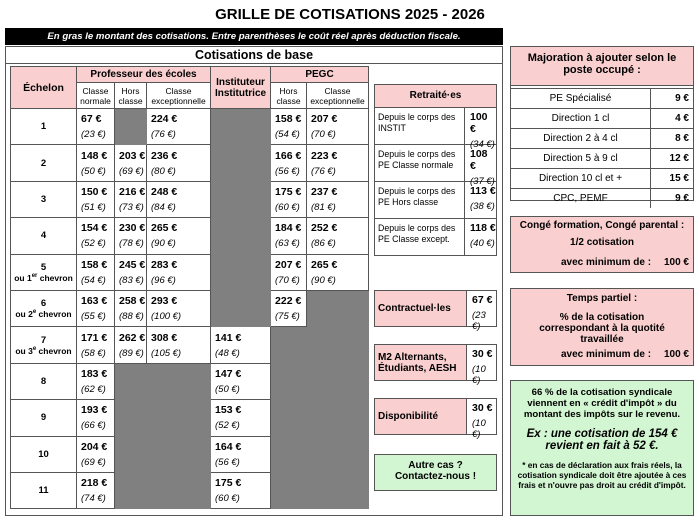 The height and width of the screenshot is (522, 700). I want to click on real-cost: (50 €), so click(93, 171).